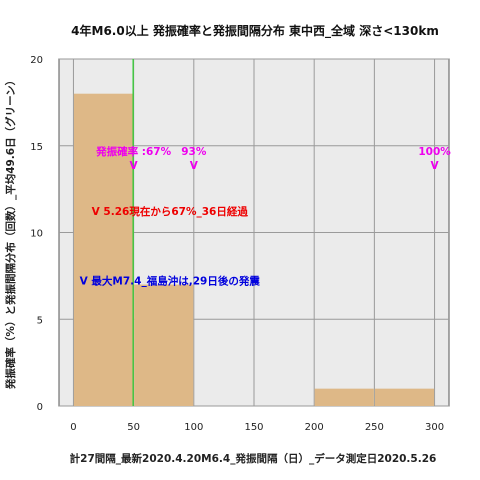 This screenshot has width=480, height=480. I want to click on y-tick-labels: 0 5 10 15 20, so click(36, 234).